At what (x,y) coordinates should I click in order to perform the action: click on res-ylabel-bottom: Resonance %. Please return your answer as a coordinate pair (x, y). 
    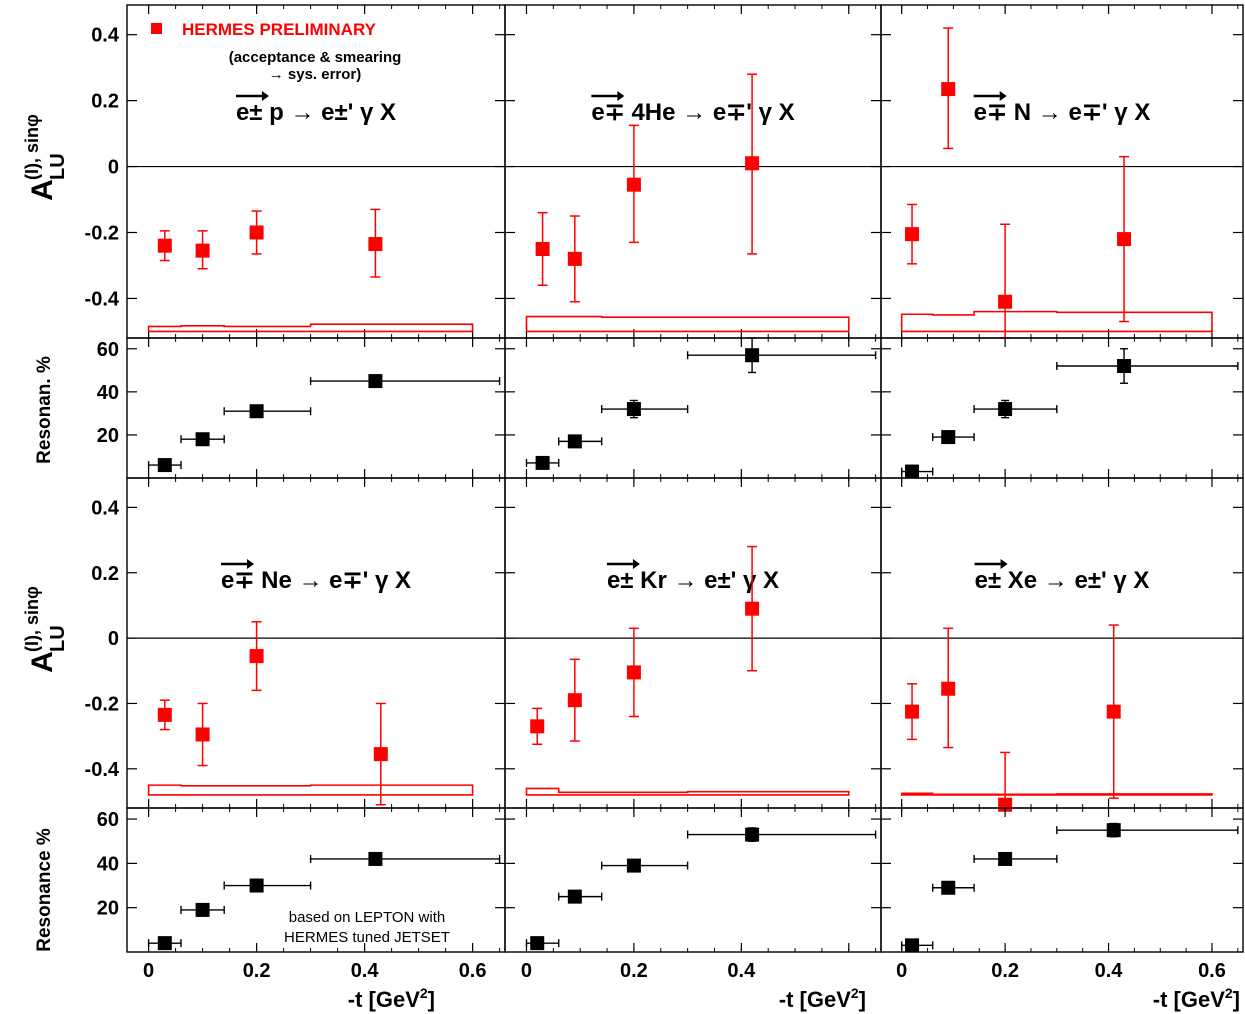
    Looking at the image, I should click on (44, 890).